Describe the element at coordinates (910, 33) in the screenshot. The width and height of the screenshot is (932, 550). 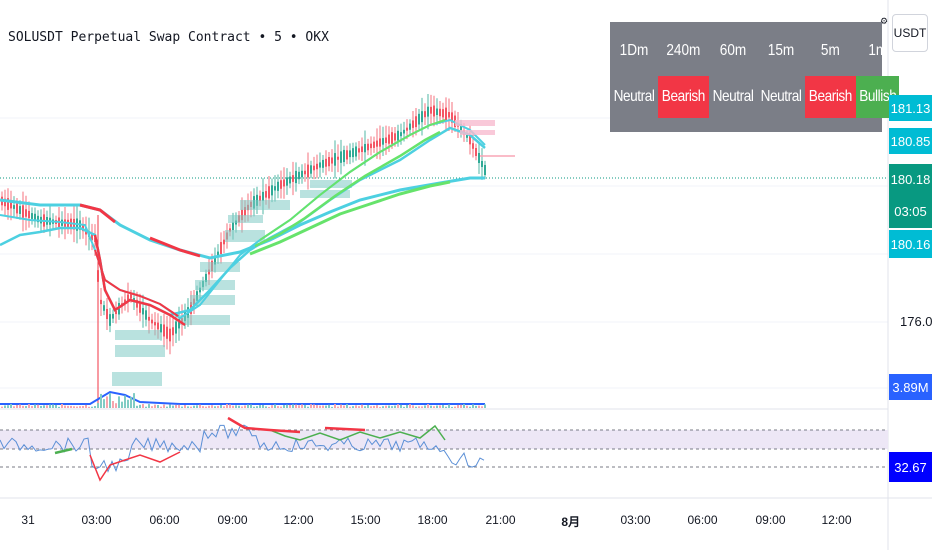
I see `currency-button: USDT` at that location.